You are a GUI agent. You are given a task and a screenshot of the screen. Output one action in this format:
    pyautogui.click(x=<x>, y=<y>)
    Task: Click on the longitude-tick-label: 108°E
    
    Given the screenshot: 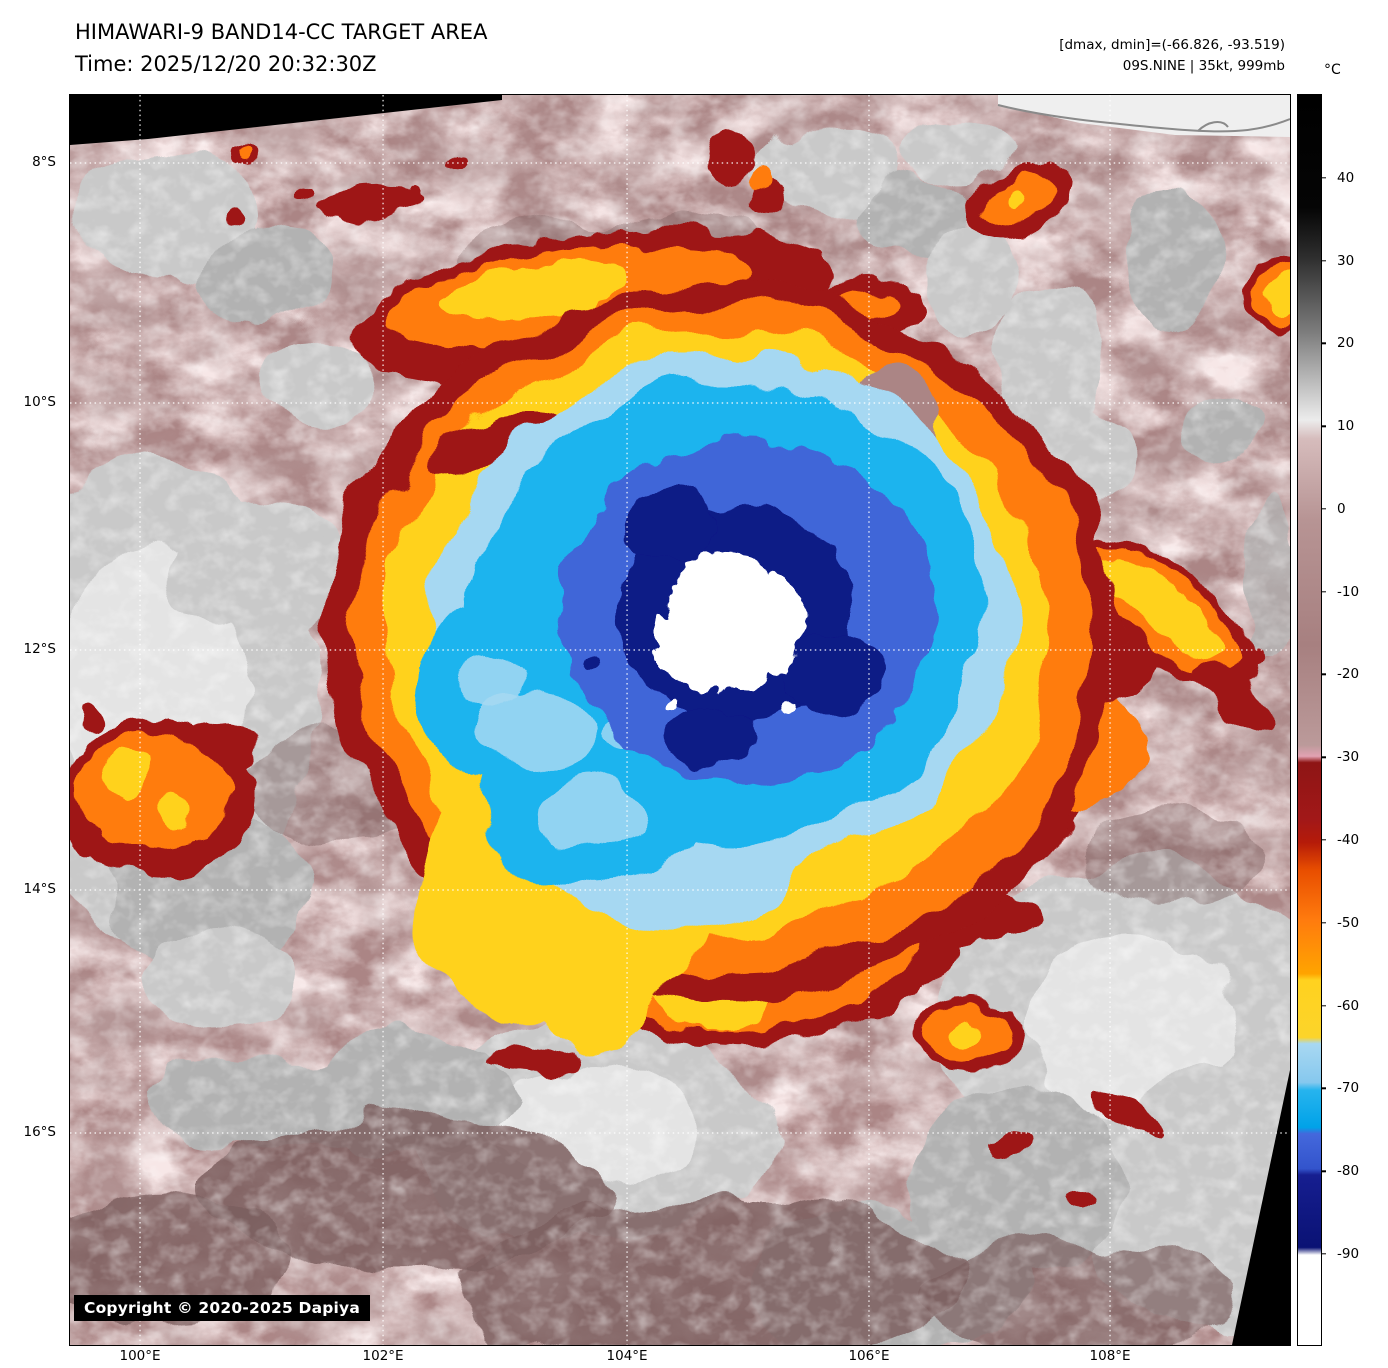 What is the action you would take?
    pyautogui.click(x=1110, y=1356)
    